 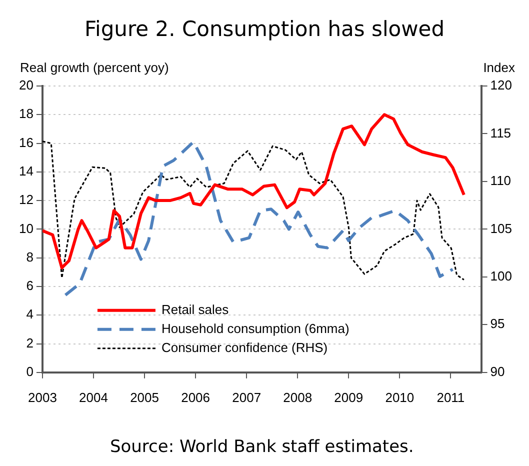 I want to click on y-tick-label: 12, so click(x=26, y=200).